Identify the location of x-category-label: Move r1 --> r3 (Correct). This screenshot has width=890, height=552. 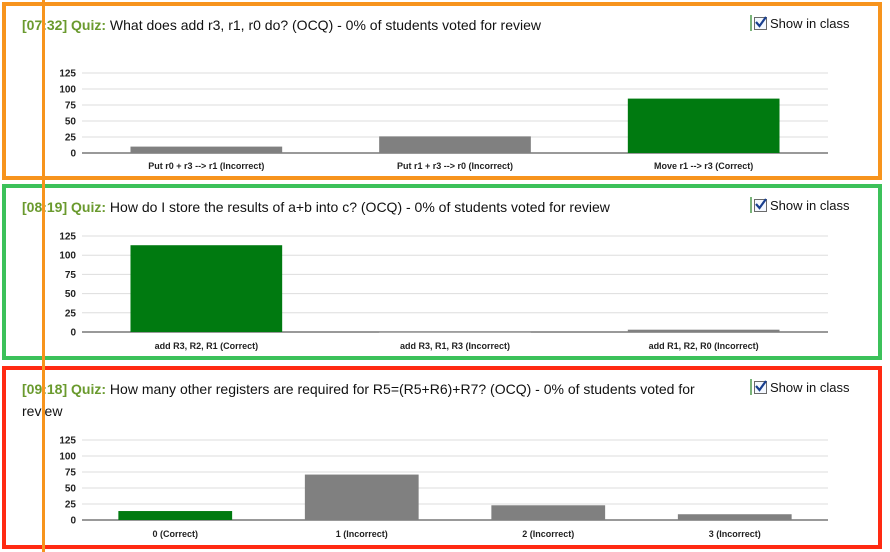
(703, 166).